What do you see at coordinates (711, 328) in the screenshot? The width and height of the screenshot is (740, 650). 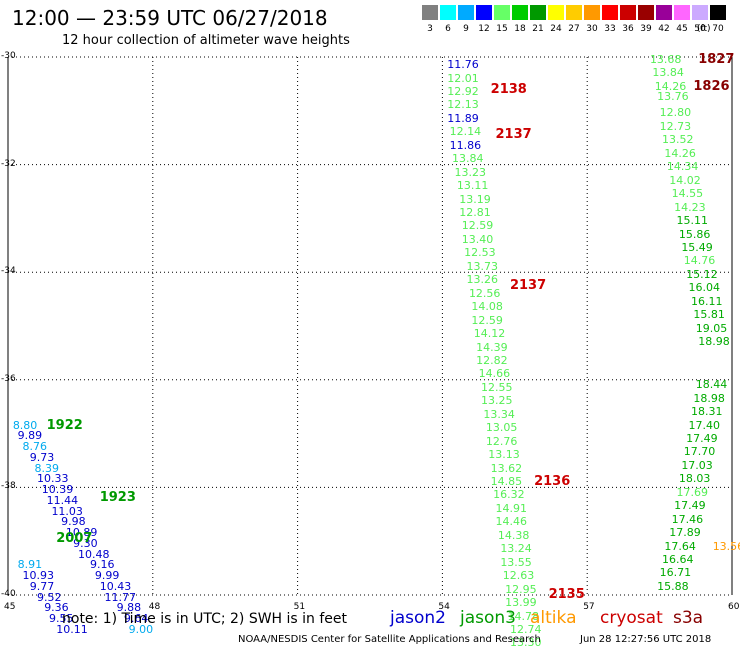 I see `wave-height-value: 19.05` at bounding box center [711, 328].